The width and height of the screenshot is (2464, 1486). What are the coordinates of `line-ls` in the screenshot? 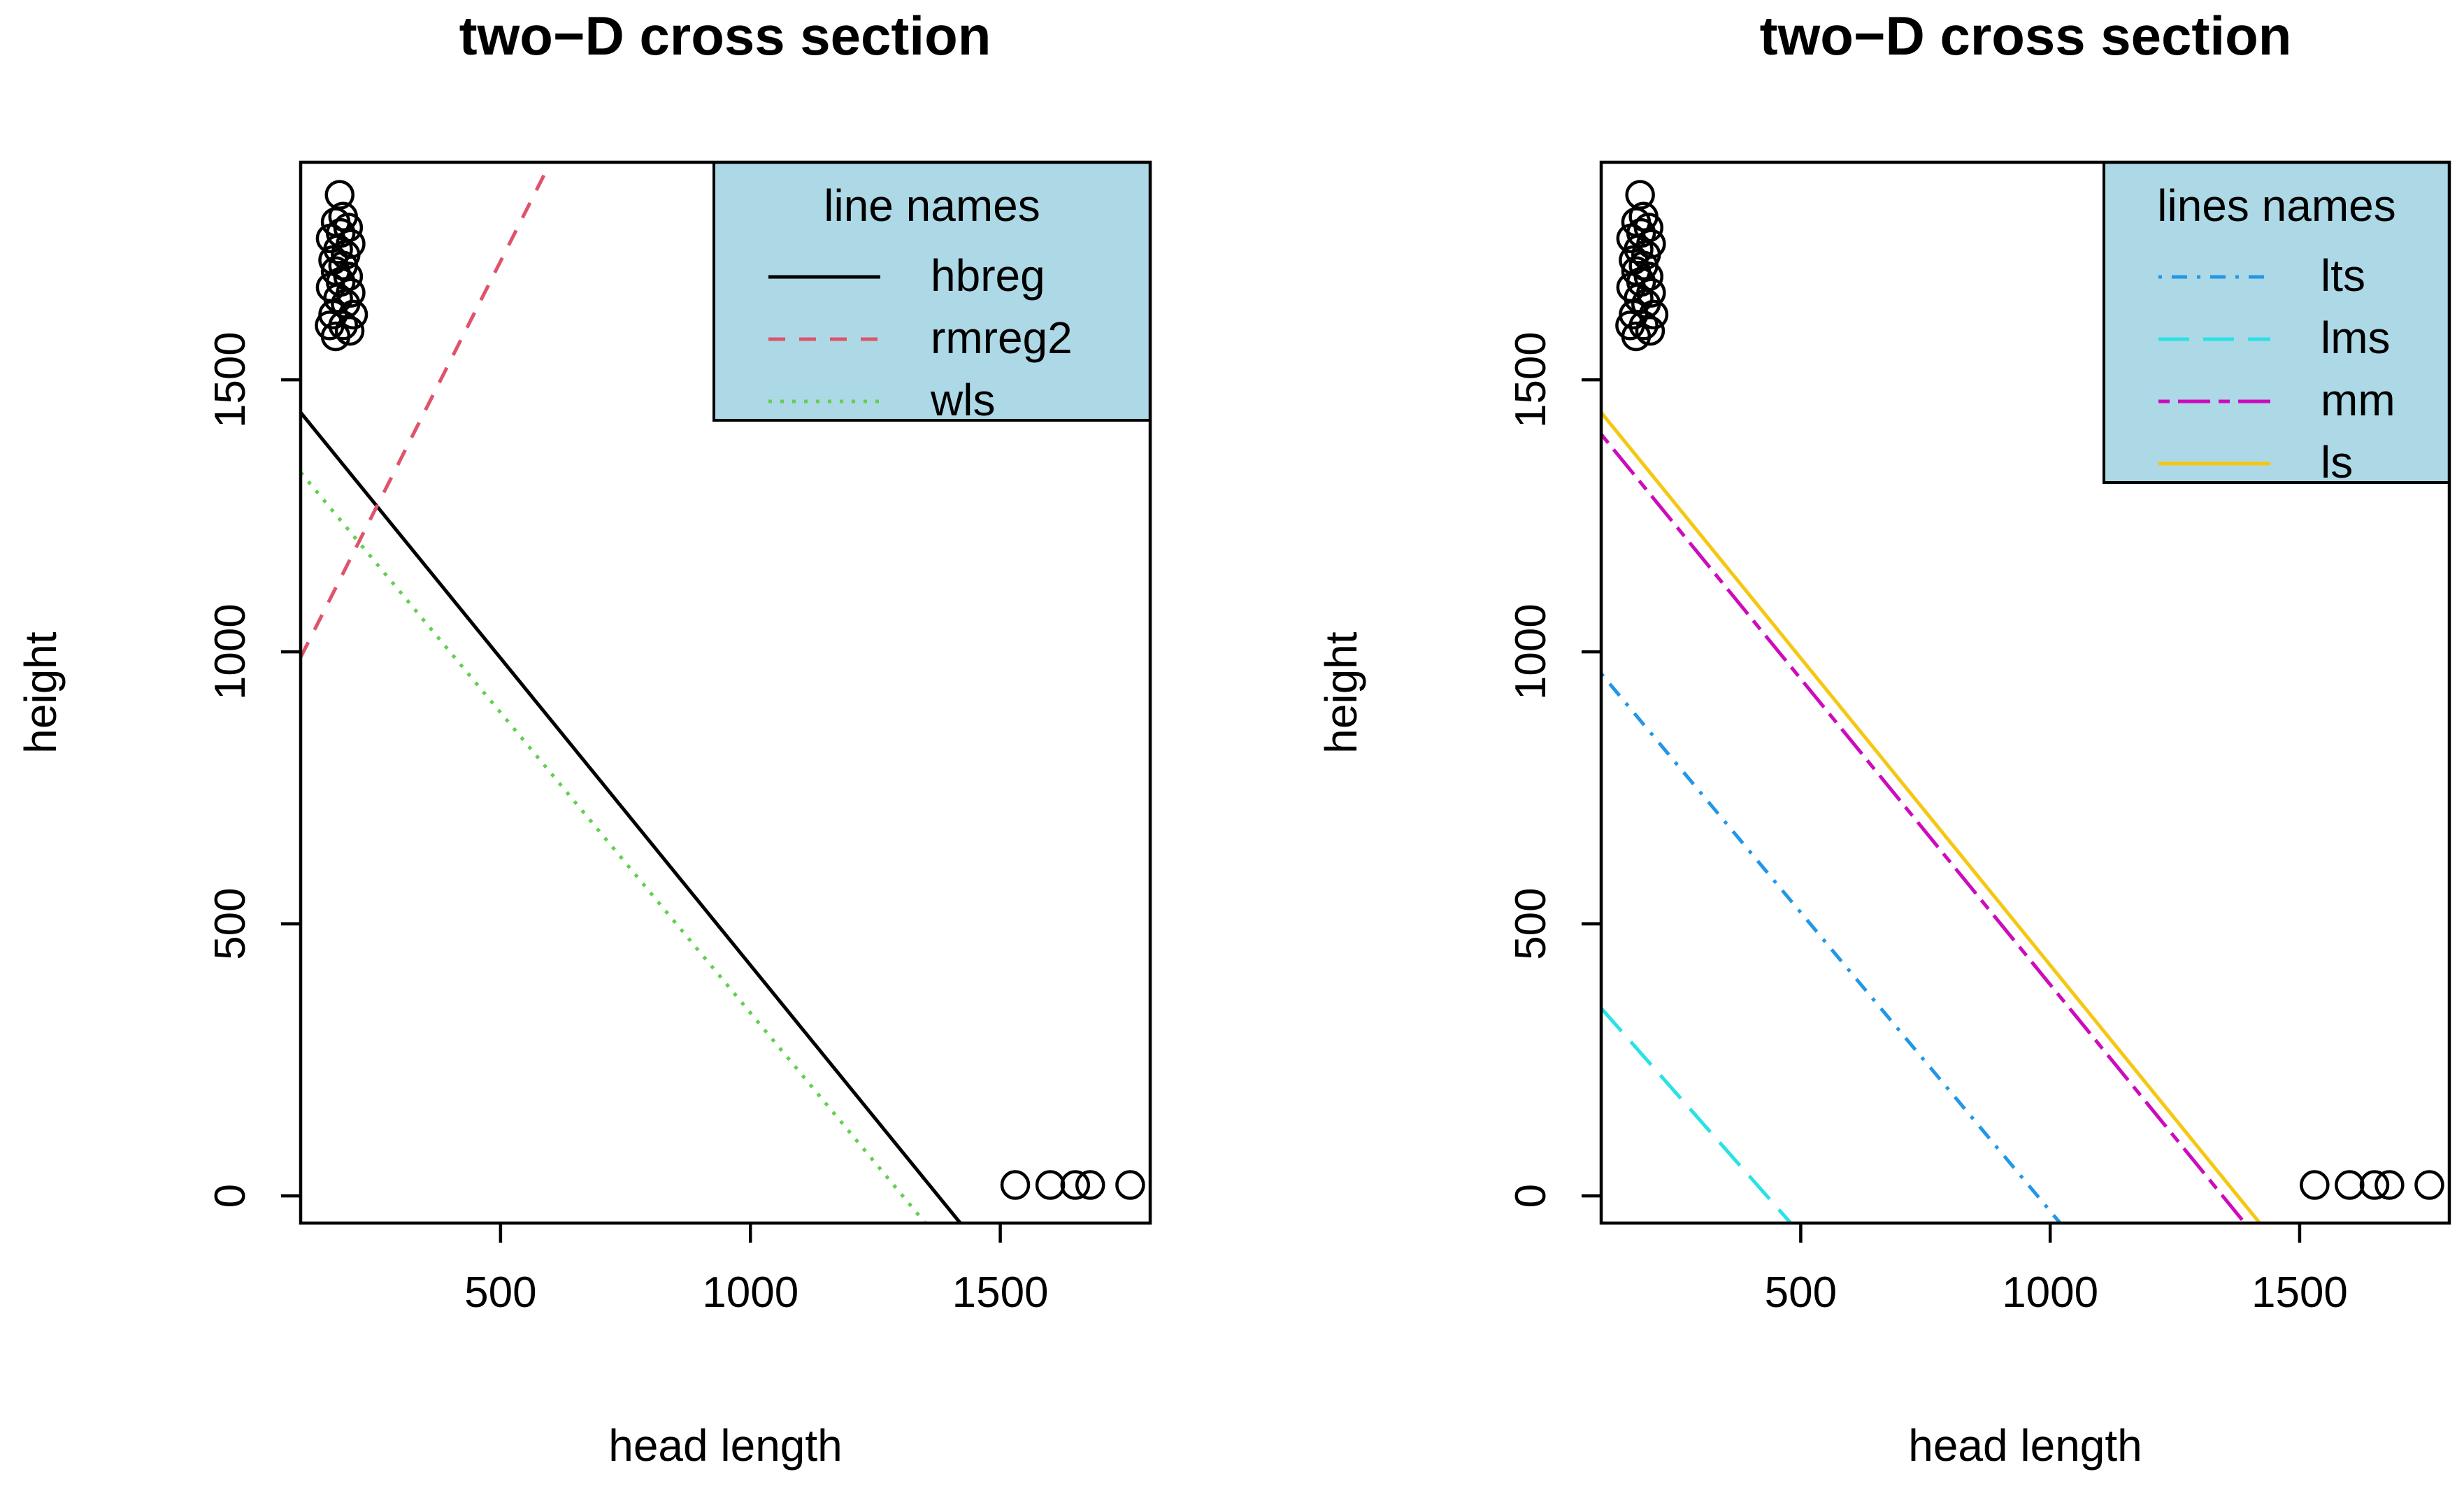 It's located at (1931, 817).